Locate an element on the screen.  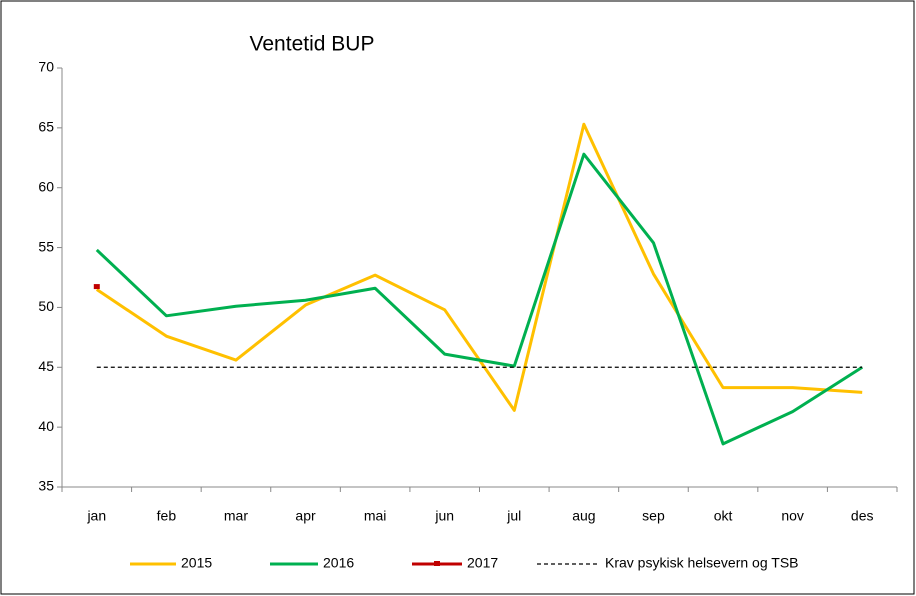
x-tick-label: feb is located at coordinates (167, 516).